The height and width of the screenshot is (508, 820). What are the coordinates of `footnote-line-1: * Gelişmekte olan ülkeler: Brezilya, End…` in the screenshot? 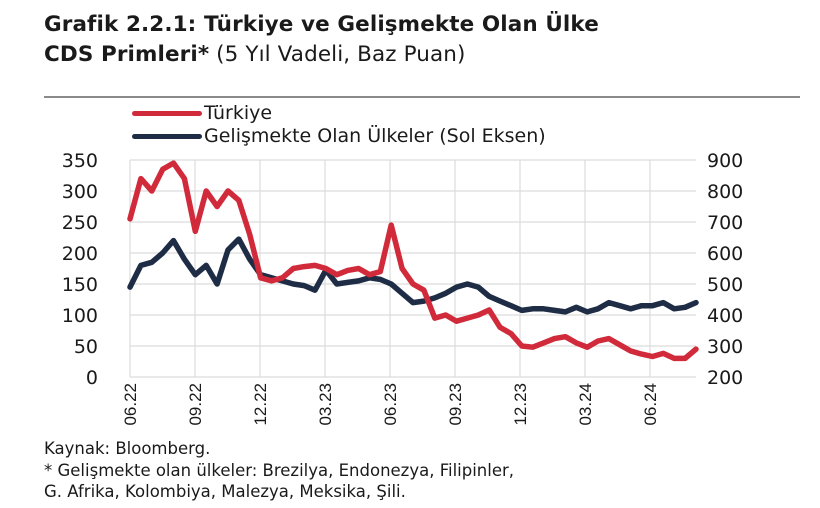 It's located at (279, 470).